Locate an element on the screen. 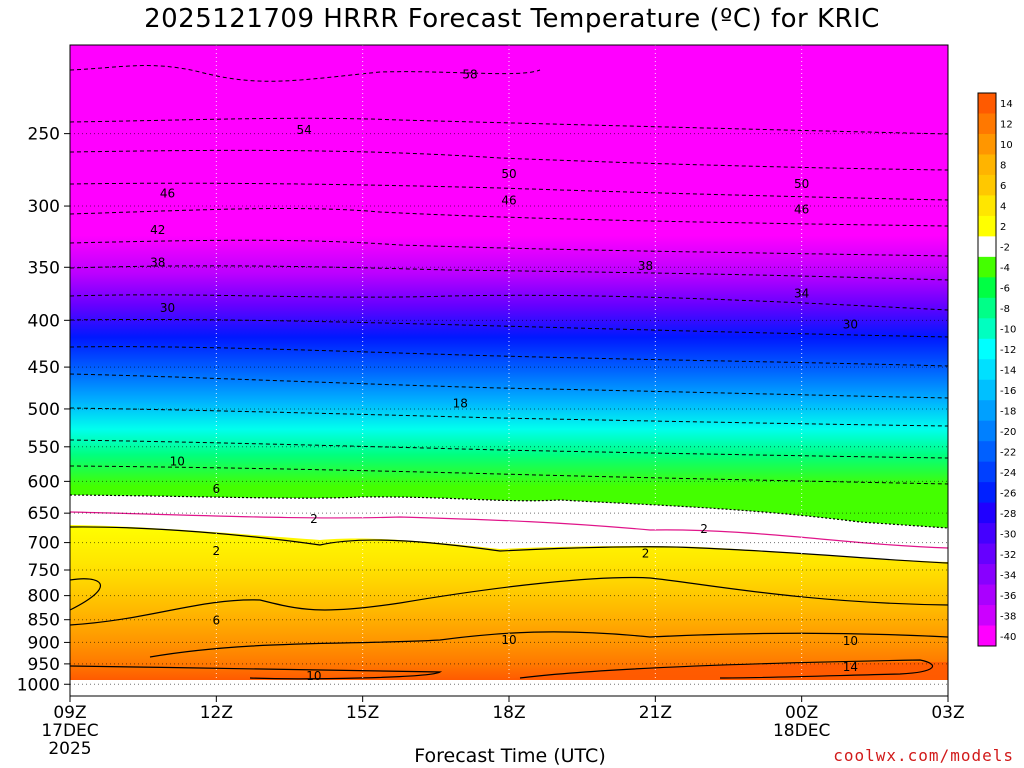  contour-label: 14 is located at coordinates (850, 667).